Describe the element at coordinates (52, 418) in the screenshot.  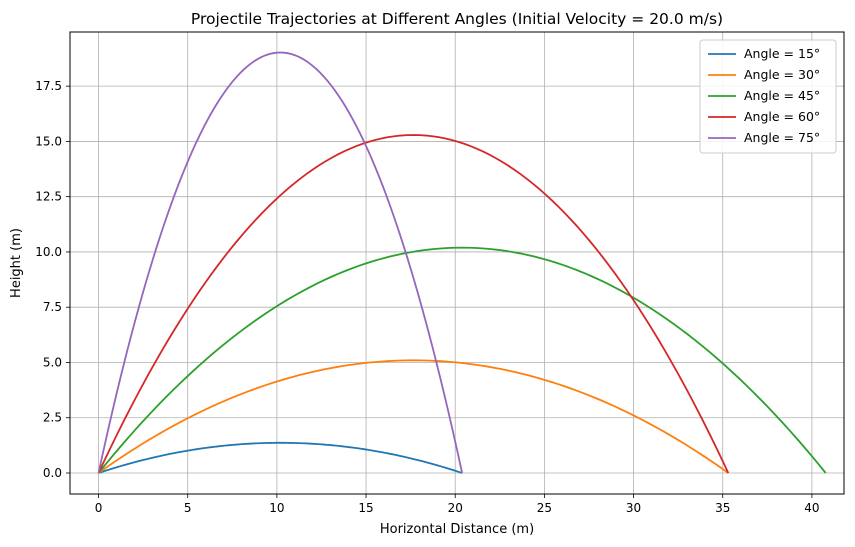
I see `y-tick-label: 2.5` at that location.